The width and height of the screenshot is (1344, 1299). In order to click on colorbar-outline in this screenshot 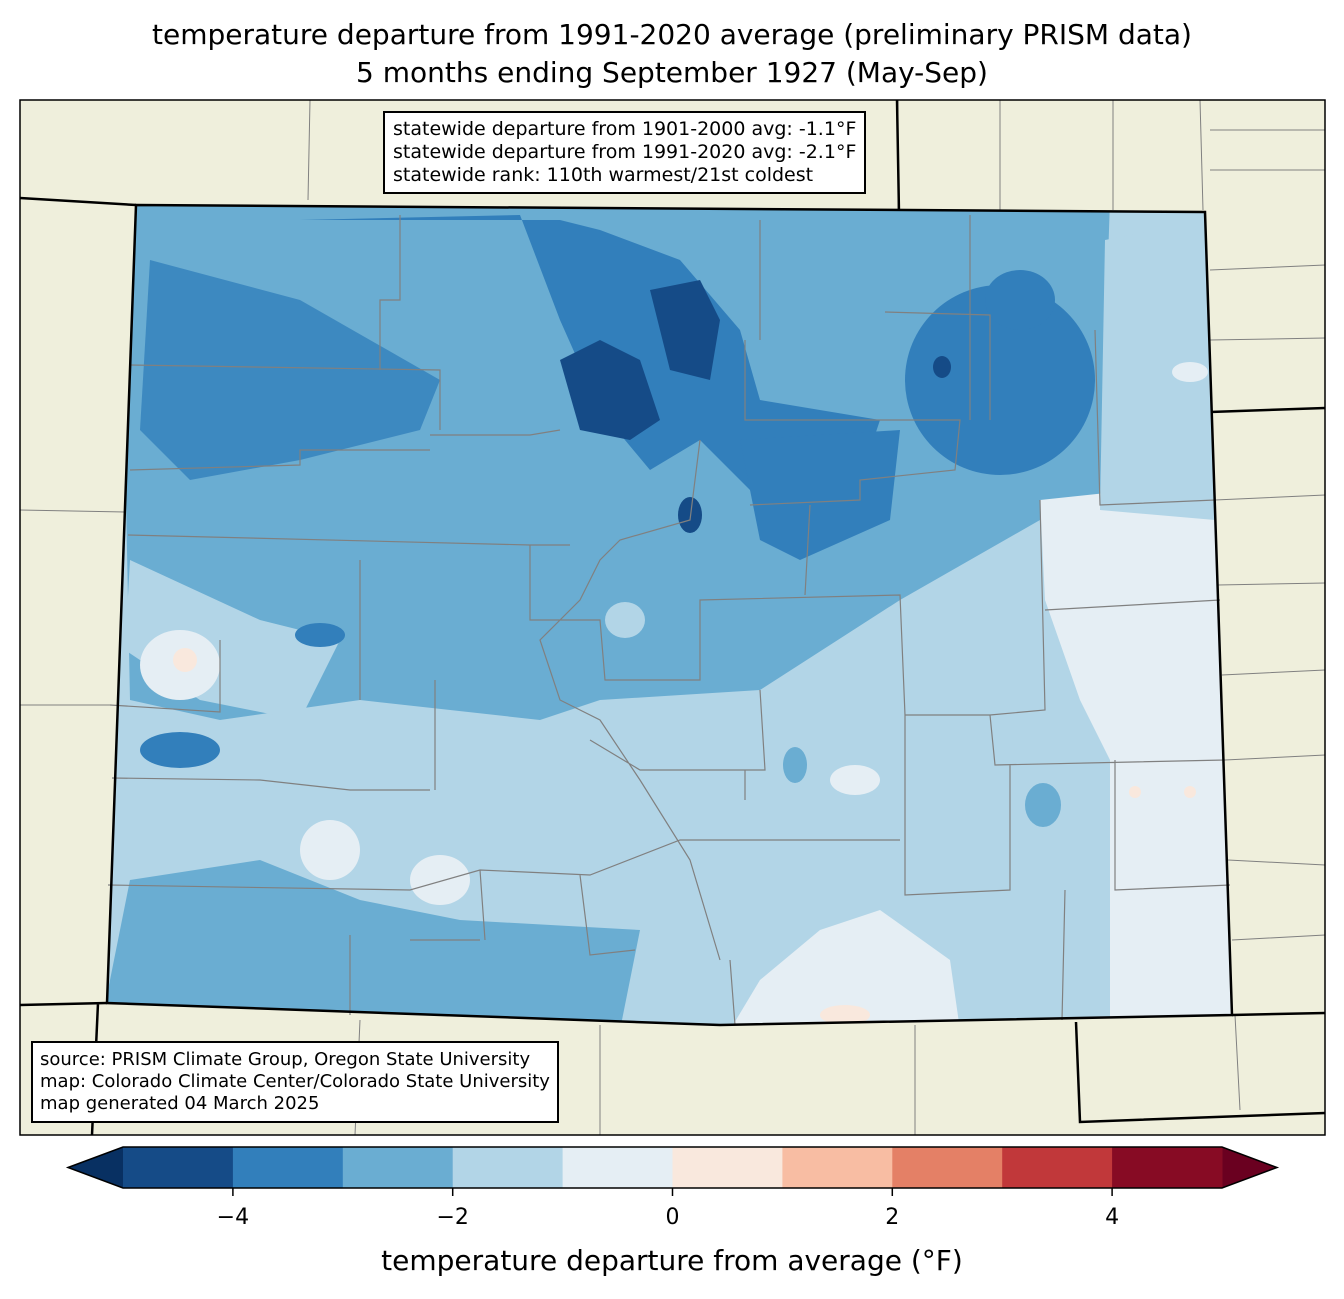, I will do `click(672, 1167)`.